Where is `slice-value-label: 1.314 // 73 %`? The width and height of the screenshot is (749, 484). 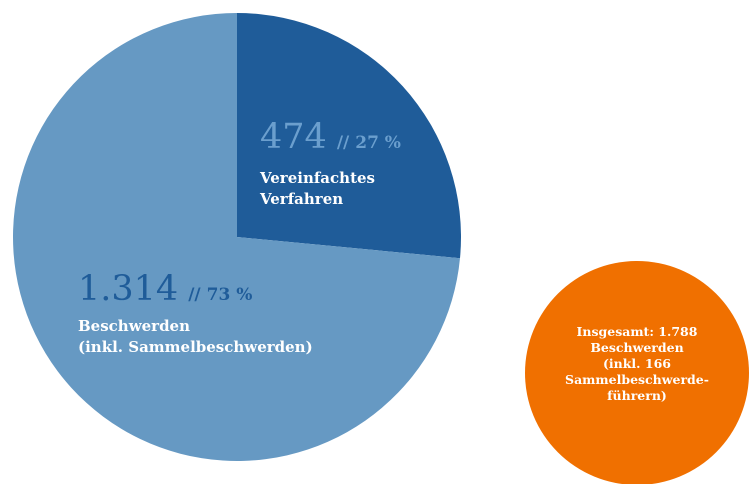 slice-value-label: 1.314 // 73 % is located at coordinates (165, 289).